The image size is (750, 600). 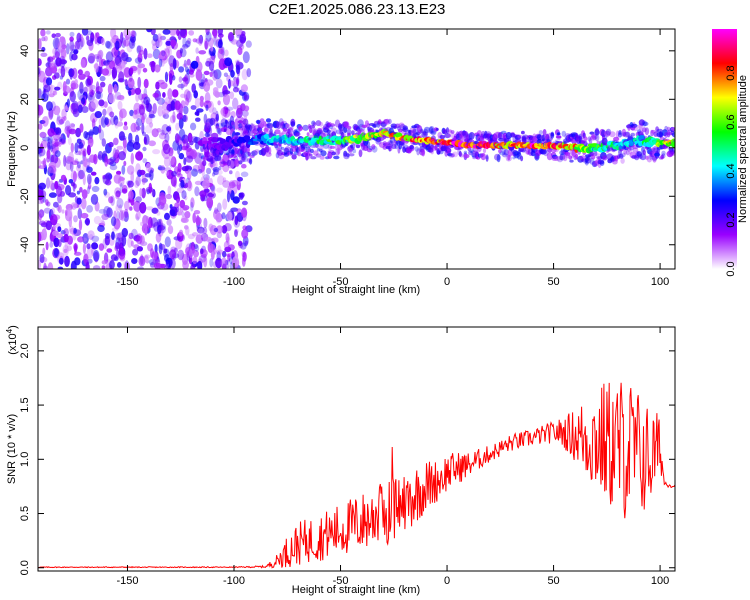 I want to click on colorbar-tick-label: 0.4, so click(x=731, y=170).